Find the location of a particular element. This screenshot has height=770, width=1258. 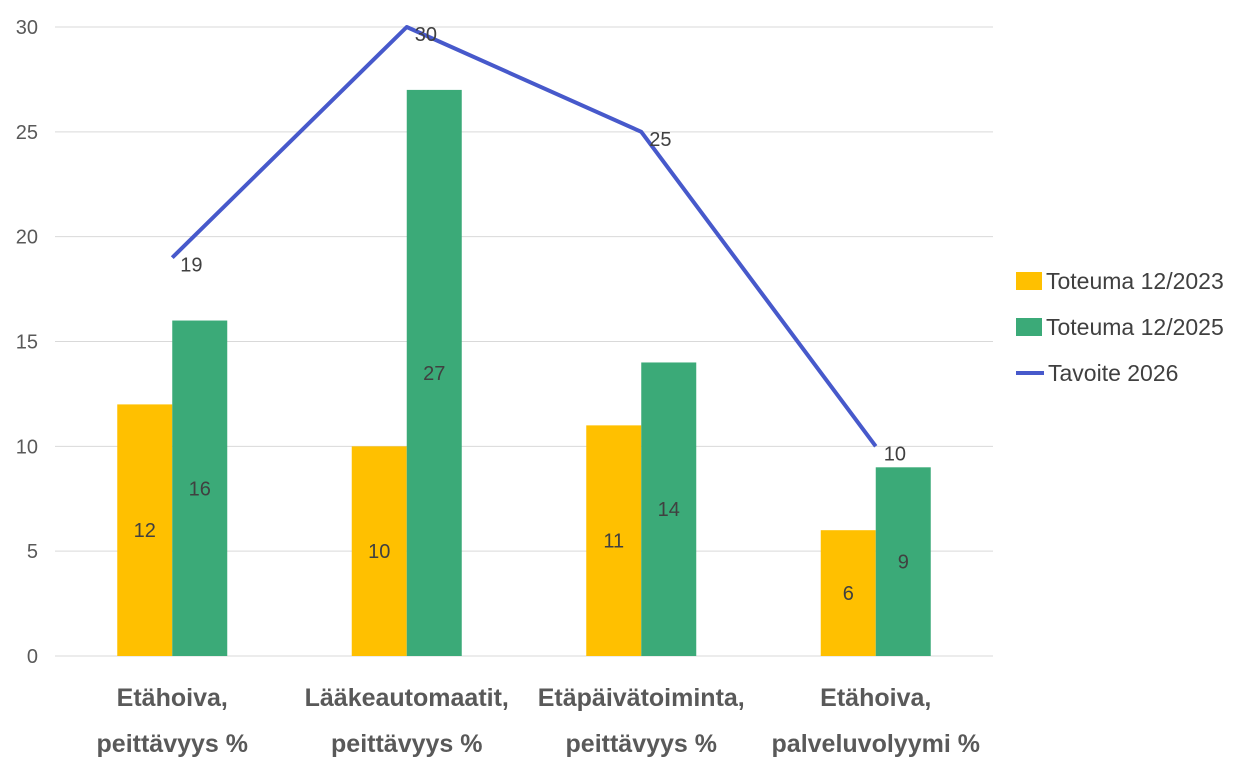

bar-s0-c0 is located at coordinates (145, 530).